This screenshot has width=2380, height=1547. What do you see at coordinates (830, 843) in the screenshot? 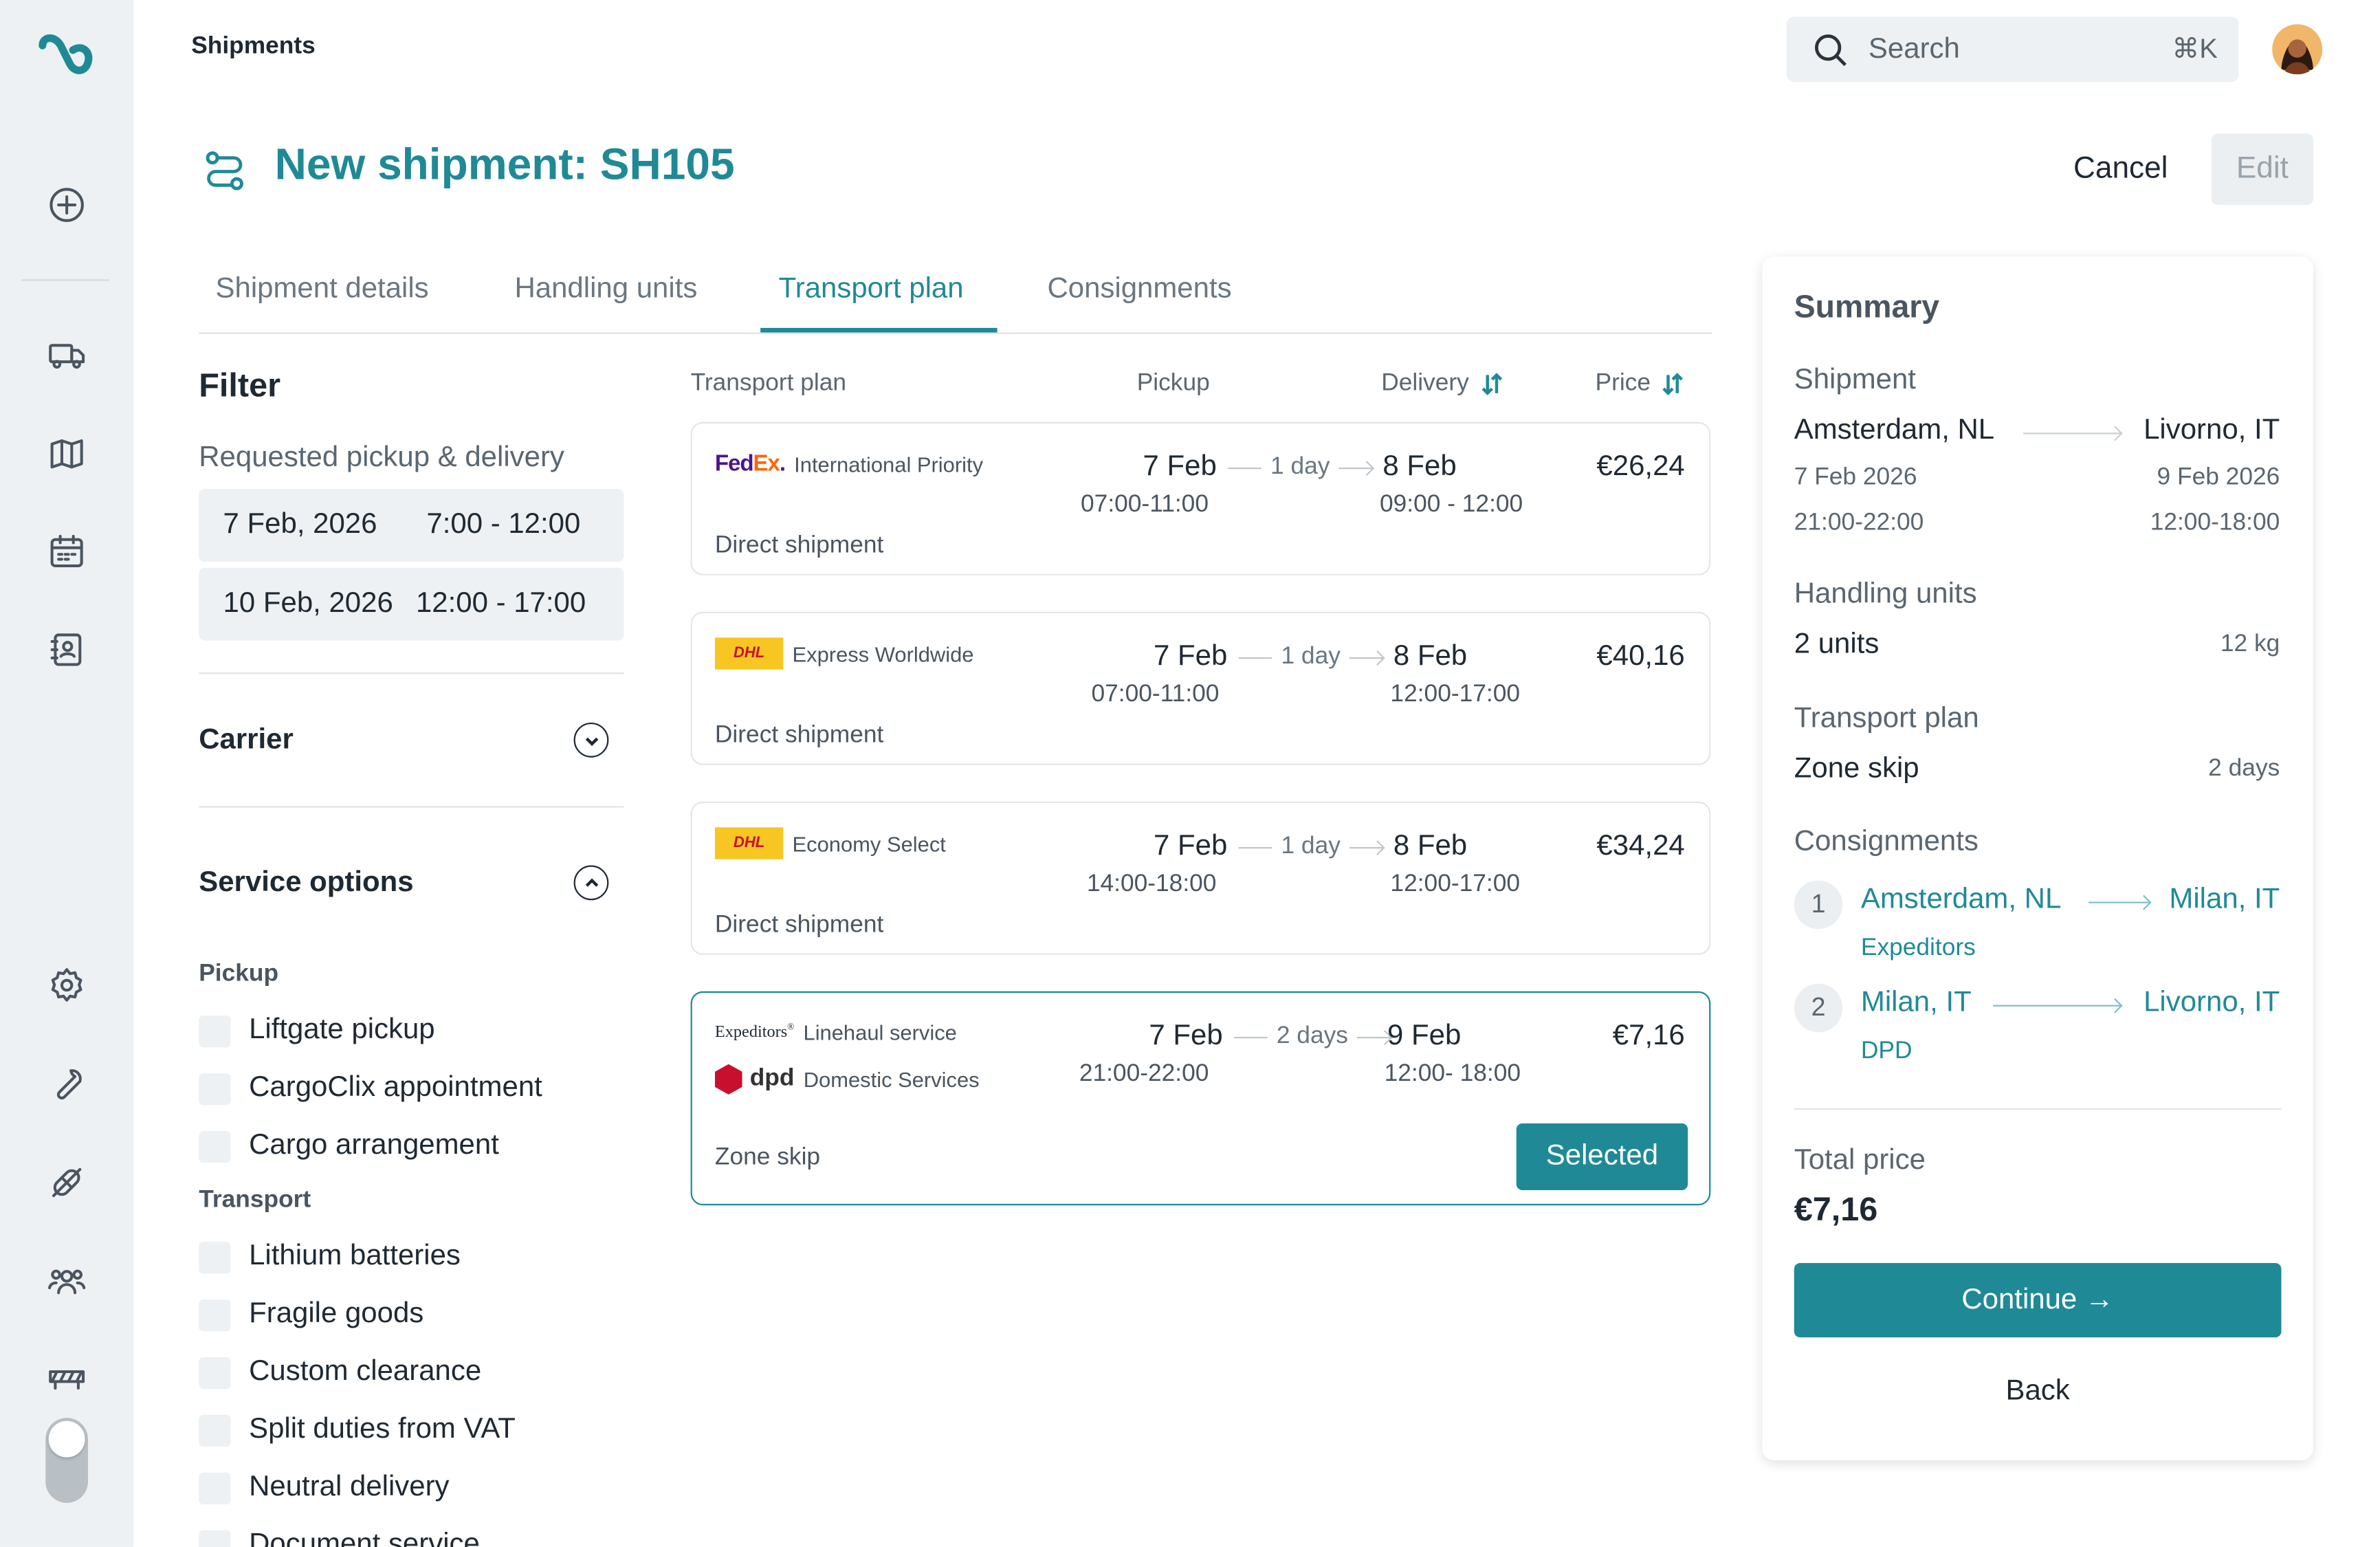
I see `carrier-logo: DHL Economy Select` at bounding box center [830, 843].